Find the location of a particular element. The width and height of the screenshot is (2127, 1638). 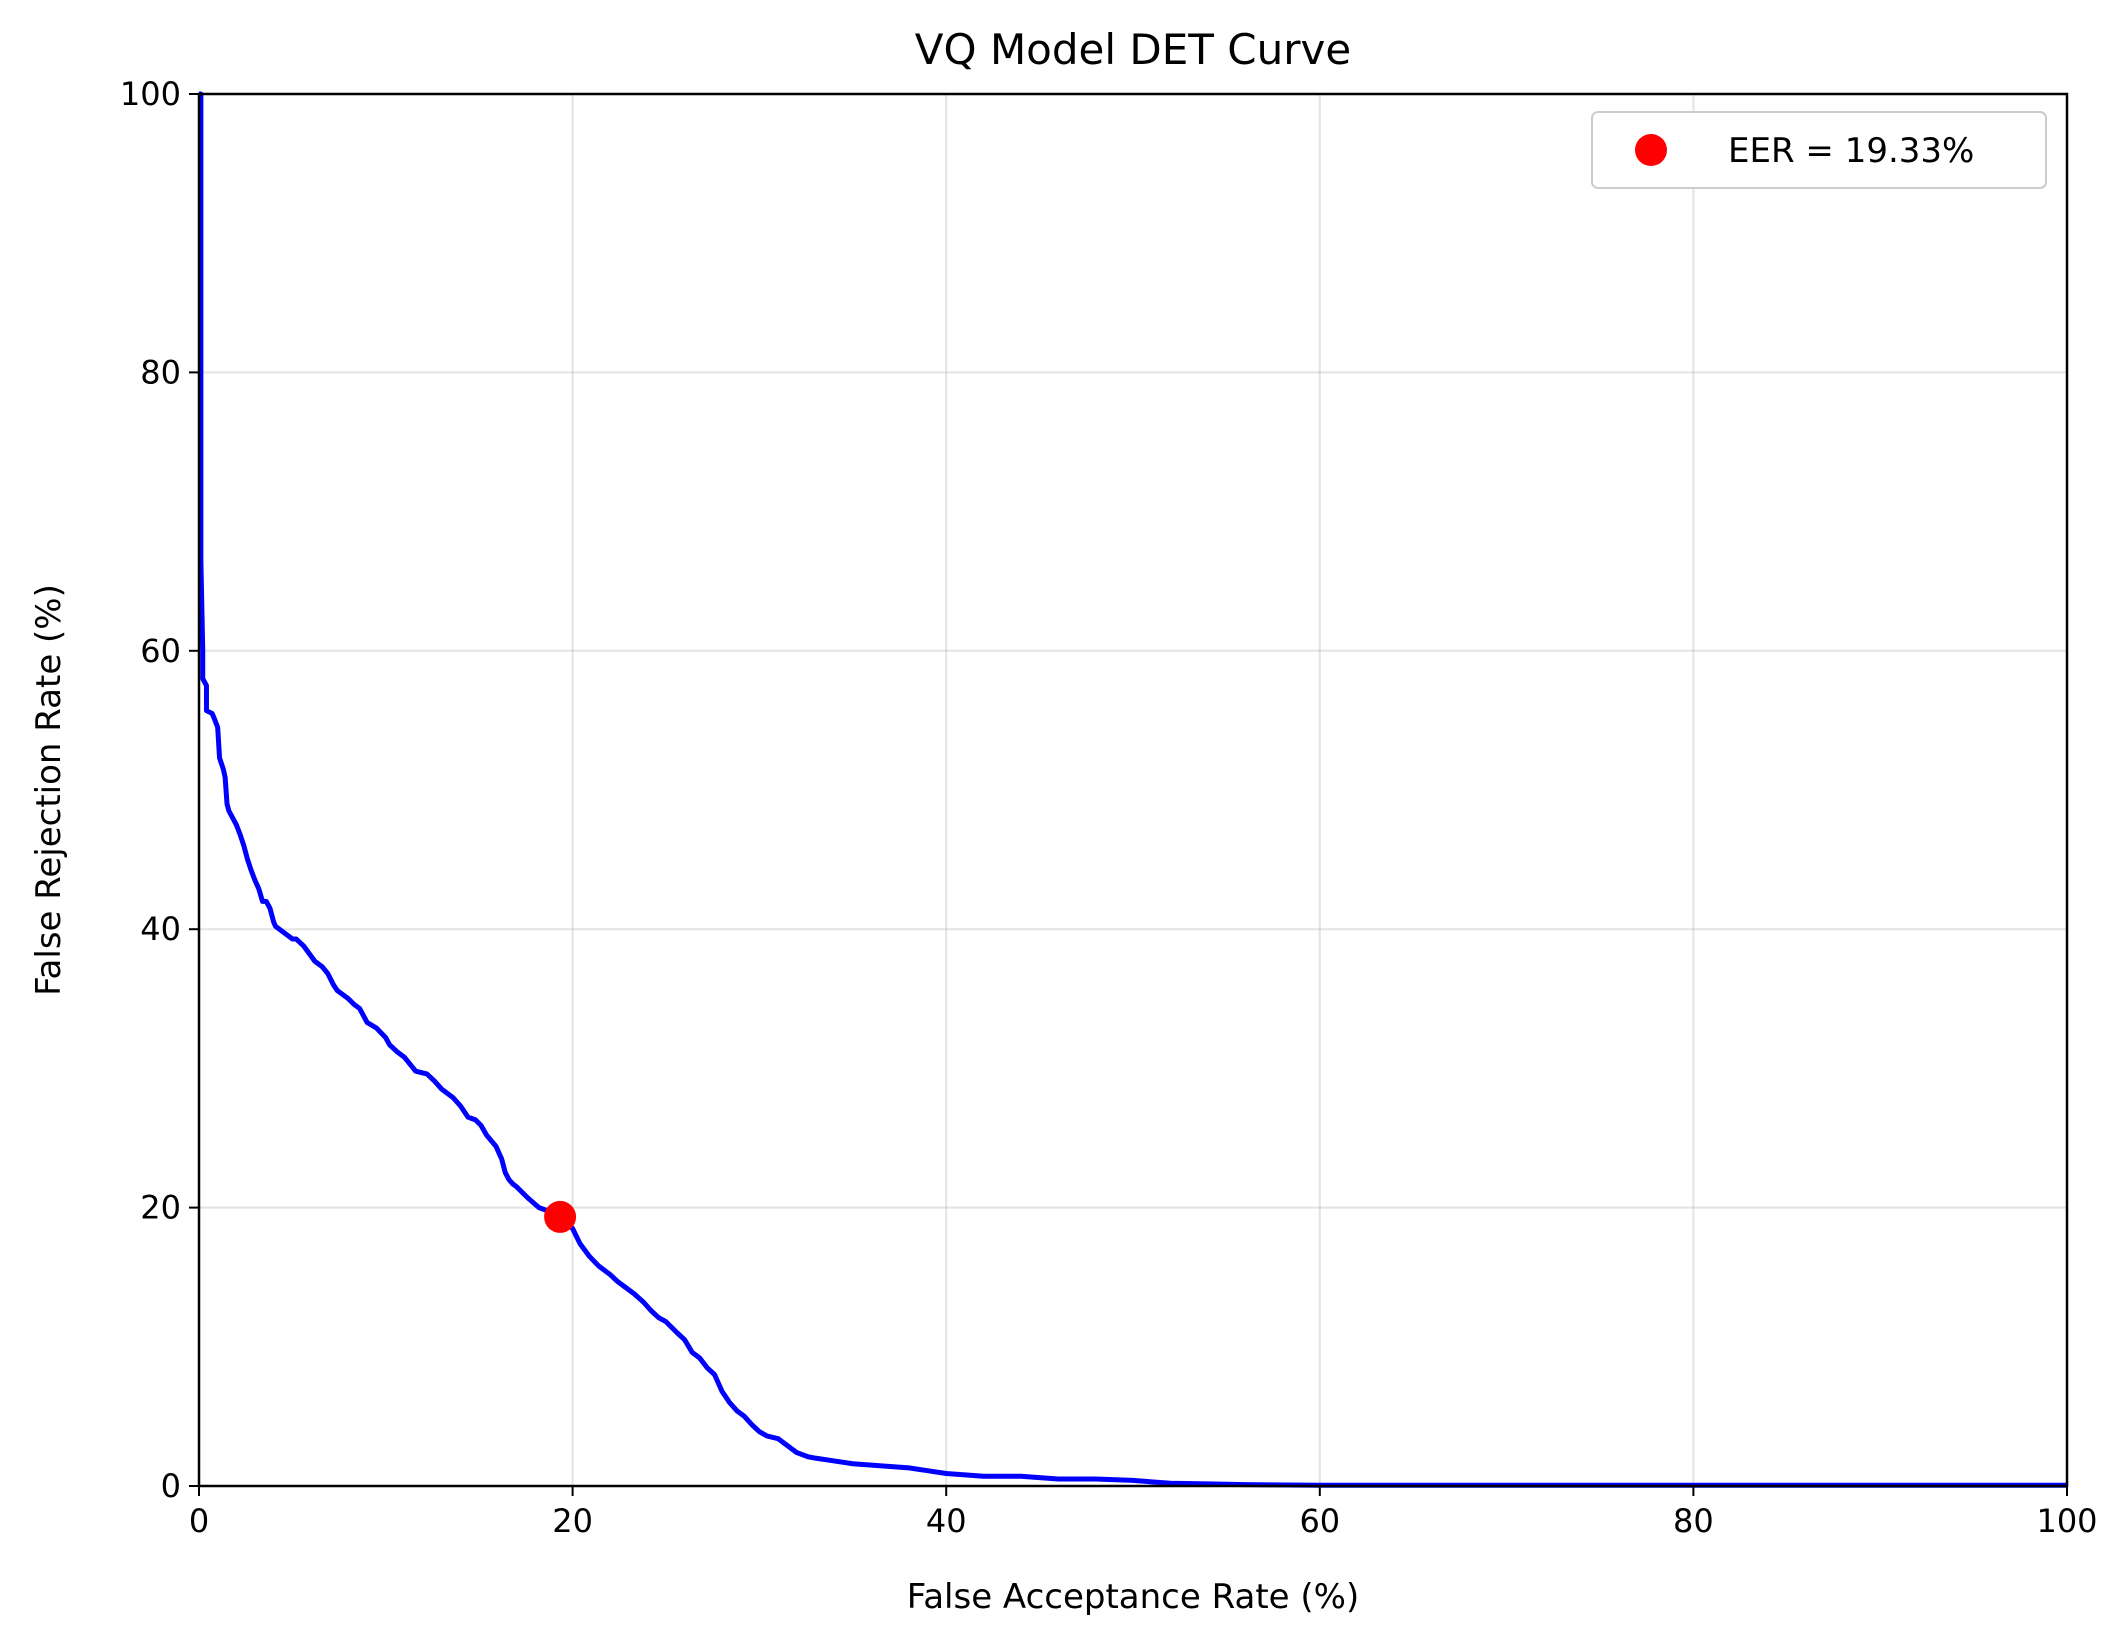

y-tick-label: 80 is located at coordinates (160, 372).